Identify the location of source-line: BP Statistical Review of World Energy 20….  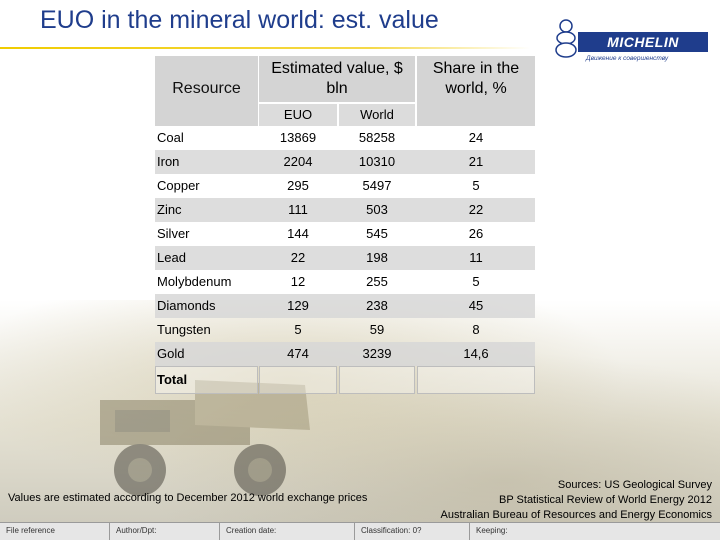
(605, 500).